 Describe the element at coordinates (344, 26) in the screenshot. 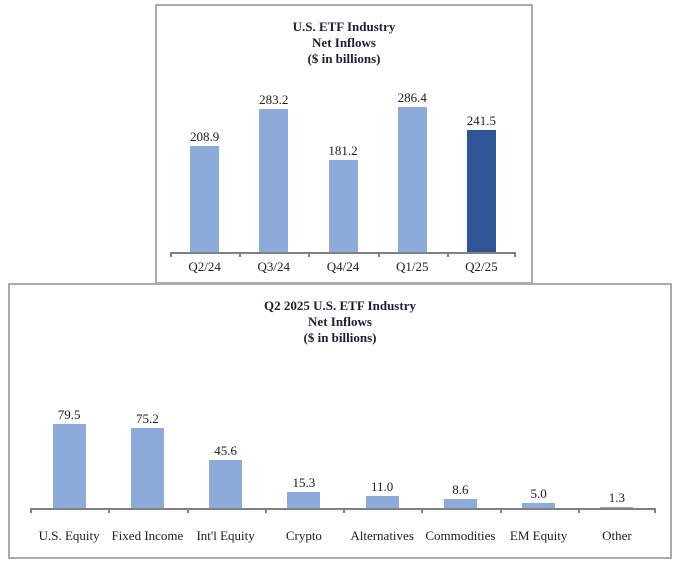

I see `title-line-1: U.S. ETF Industry` at that location.